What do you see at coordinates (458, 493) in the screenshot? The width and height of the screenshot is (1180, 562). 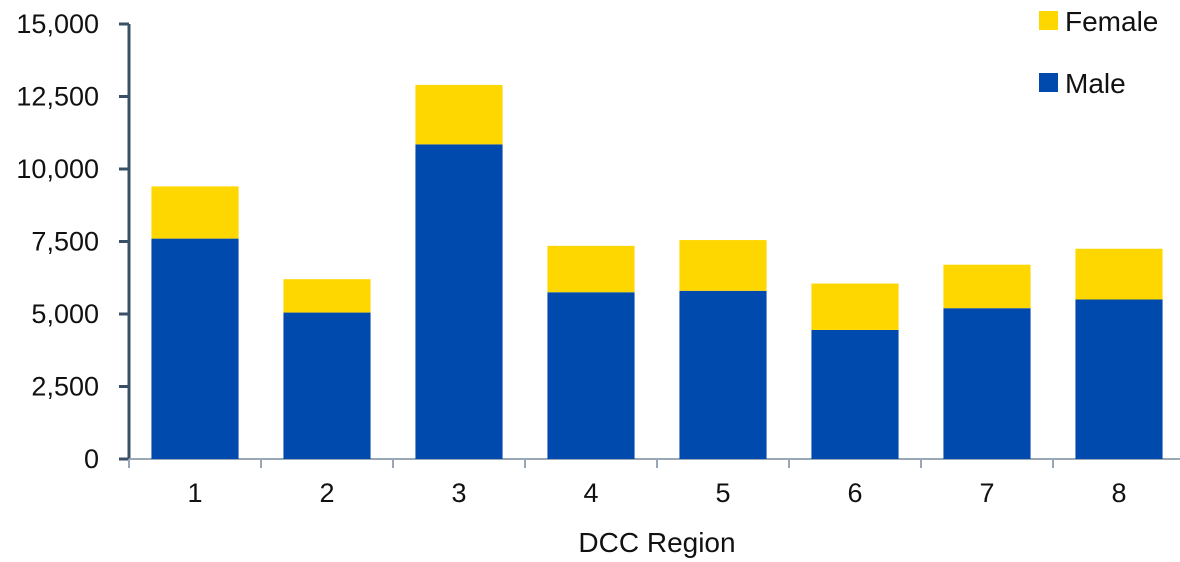 I see `x-tick-label: 3` at bounding box center [458, 493].